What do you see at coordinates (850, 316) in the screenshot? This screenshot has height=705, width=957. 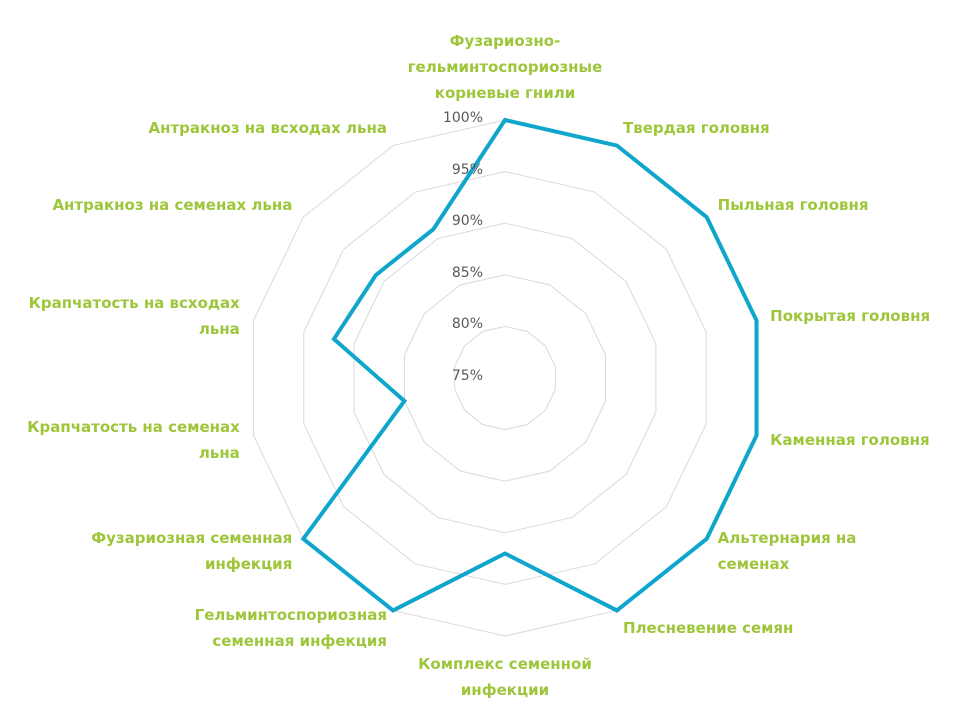 I see `category-label: Покрытая головня` at bounding box center [850, 316].